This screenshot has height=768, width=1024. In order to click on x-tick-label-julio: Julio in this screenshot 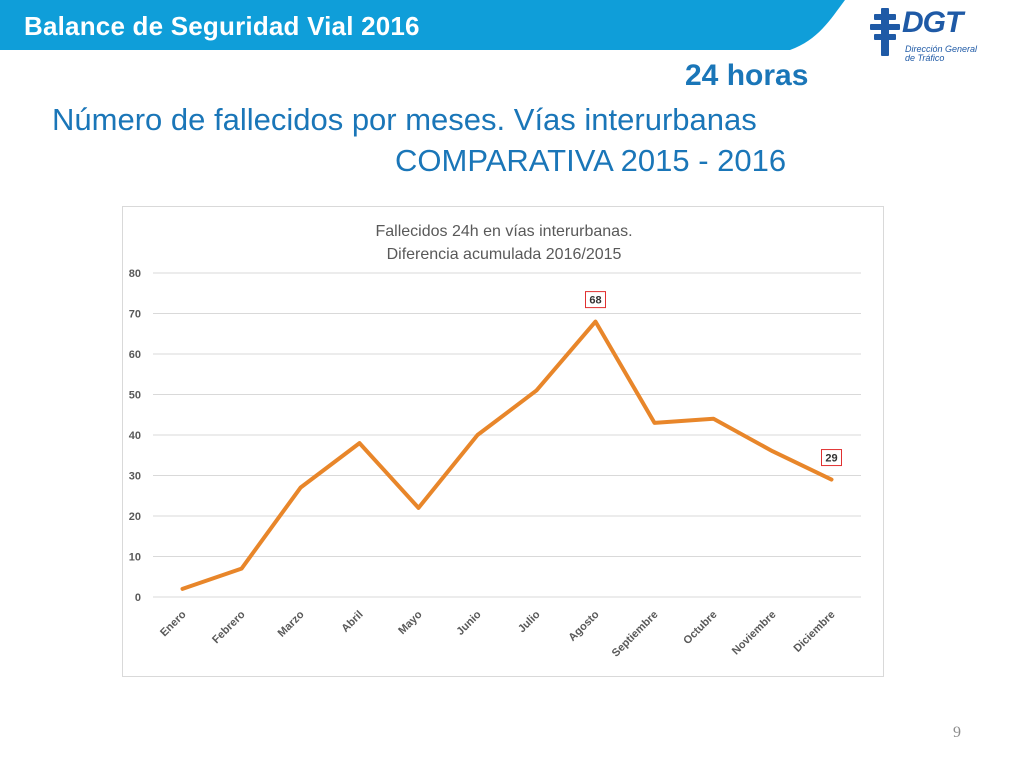, I will do `click(529, 621)`.